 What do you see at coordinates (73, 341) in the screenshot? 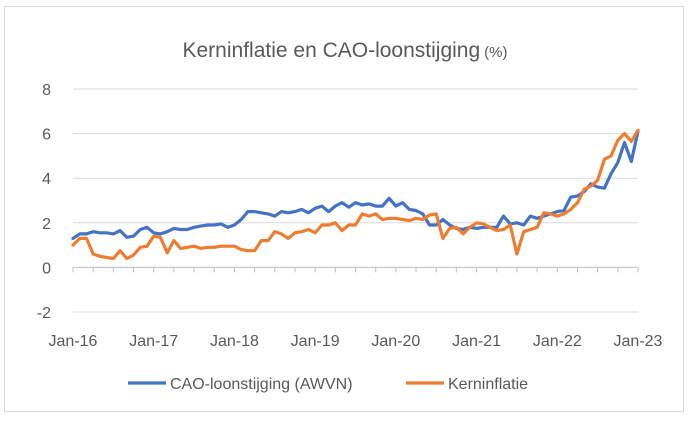
I see `x-tick-label: Jan-16` at bounding box center [73, 341].